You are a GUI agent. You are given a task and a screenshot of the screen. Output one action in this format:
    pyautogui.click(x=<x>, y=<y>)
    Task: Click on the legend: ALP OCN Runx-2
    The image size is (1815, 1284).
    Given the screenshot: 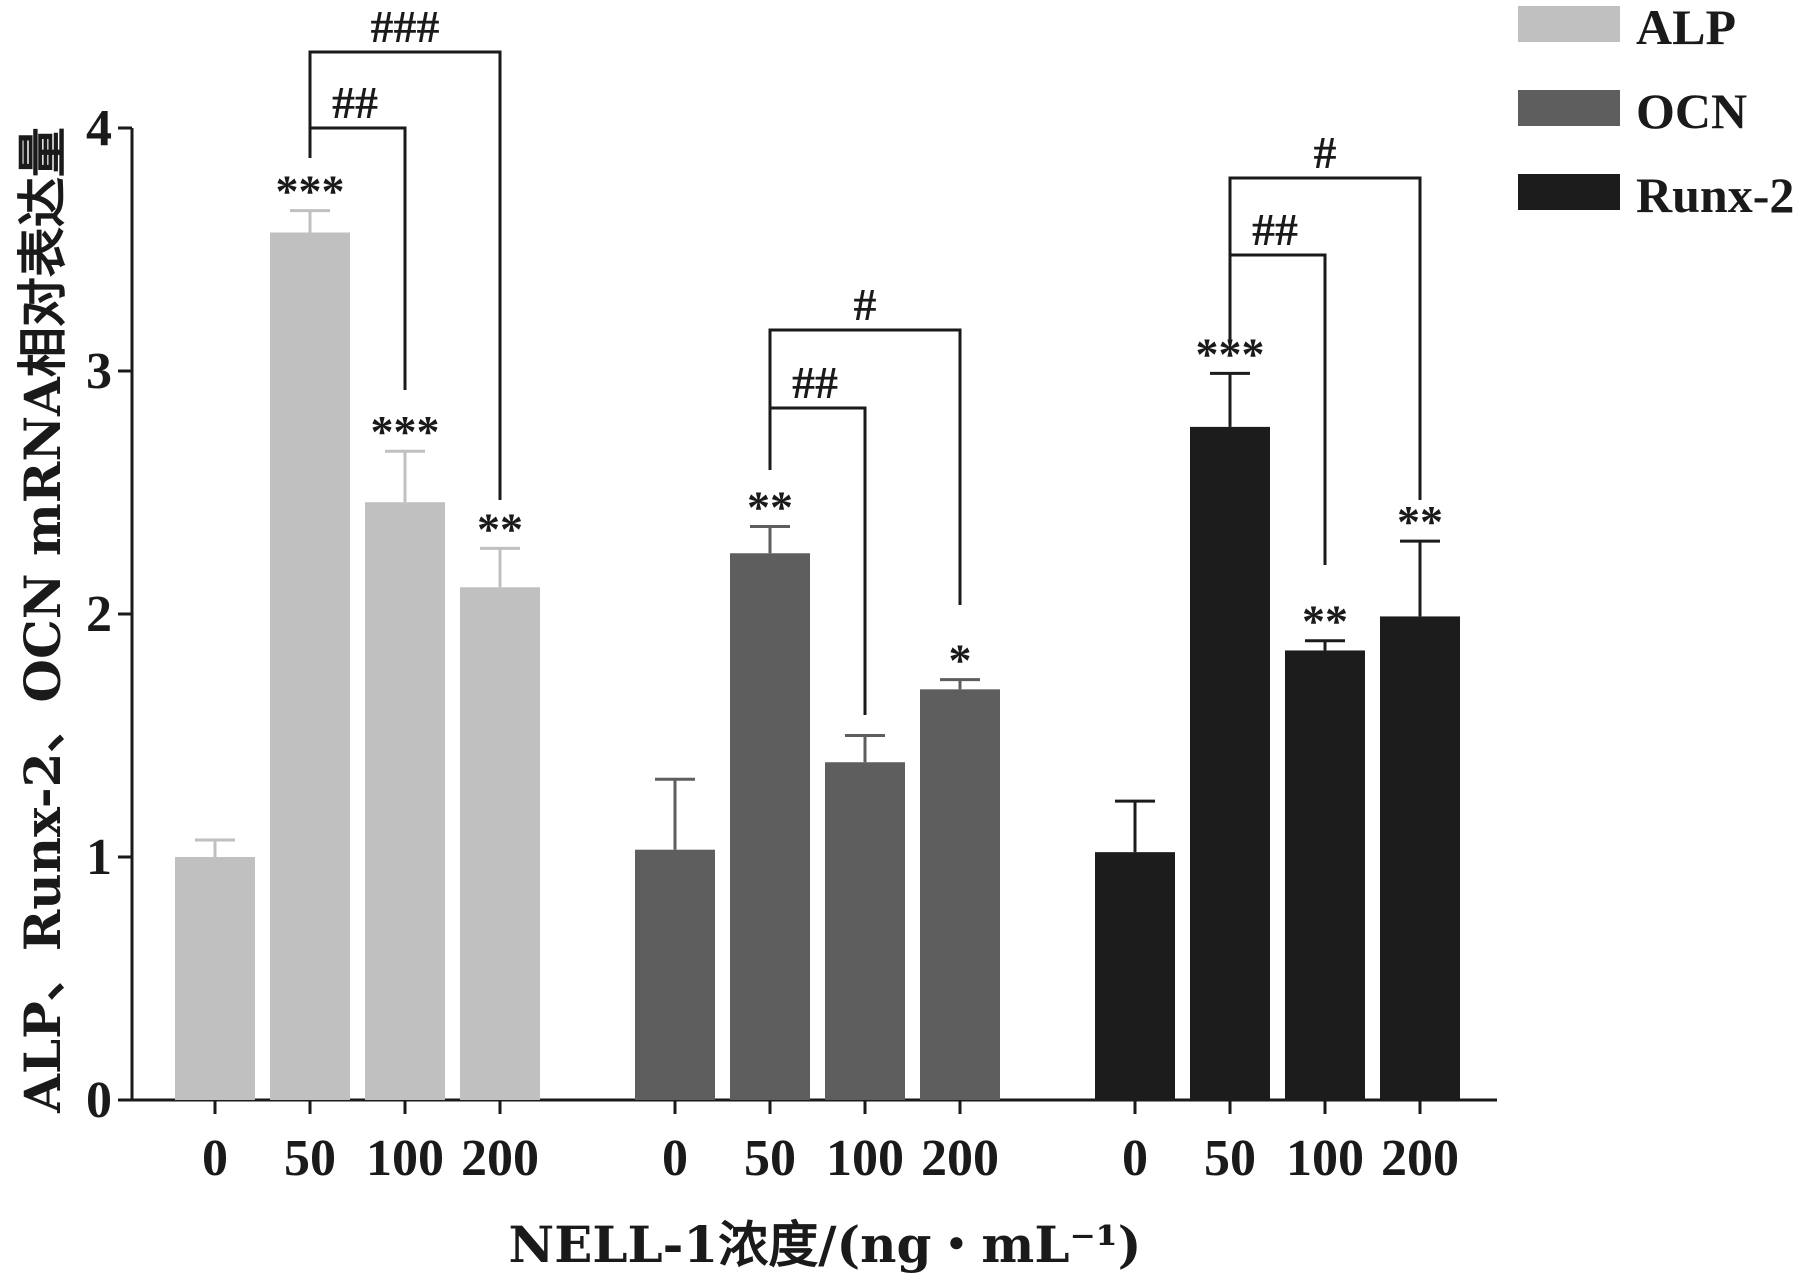 What is the action you would take?
    pyautogui.click(x=1656, y=111)
    